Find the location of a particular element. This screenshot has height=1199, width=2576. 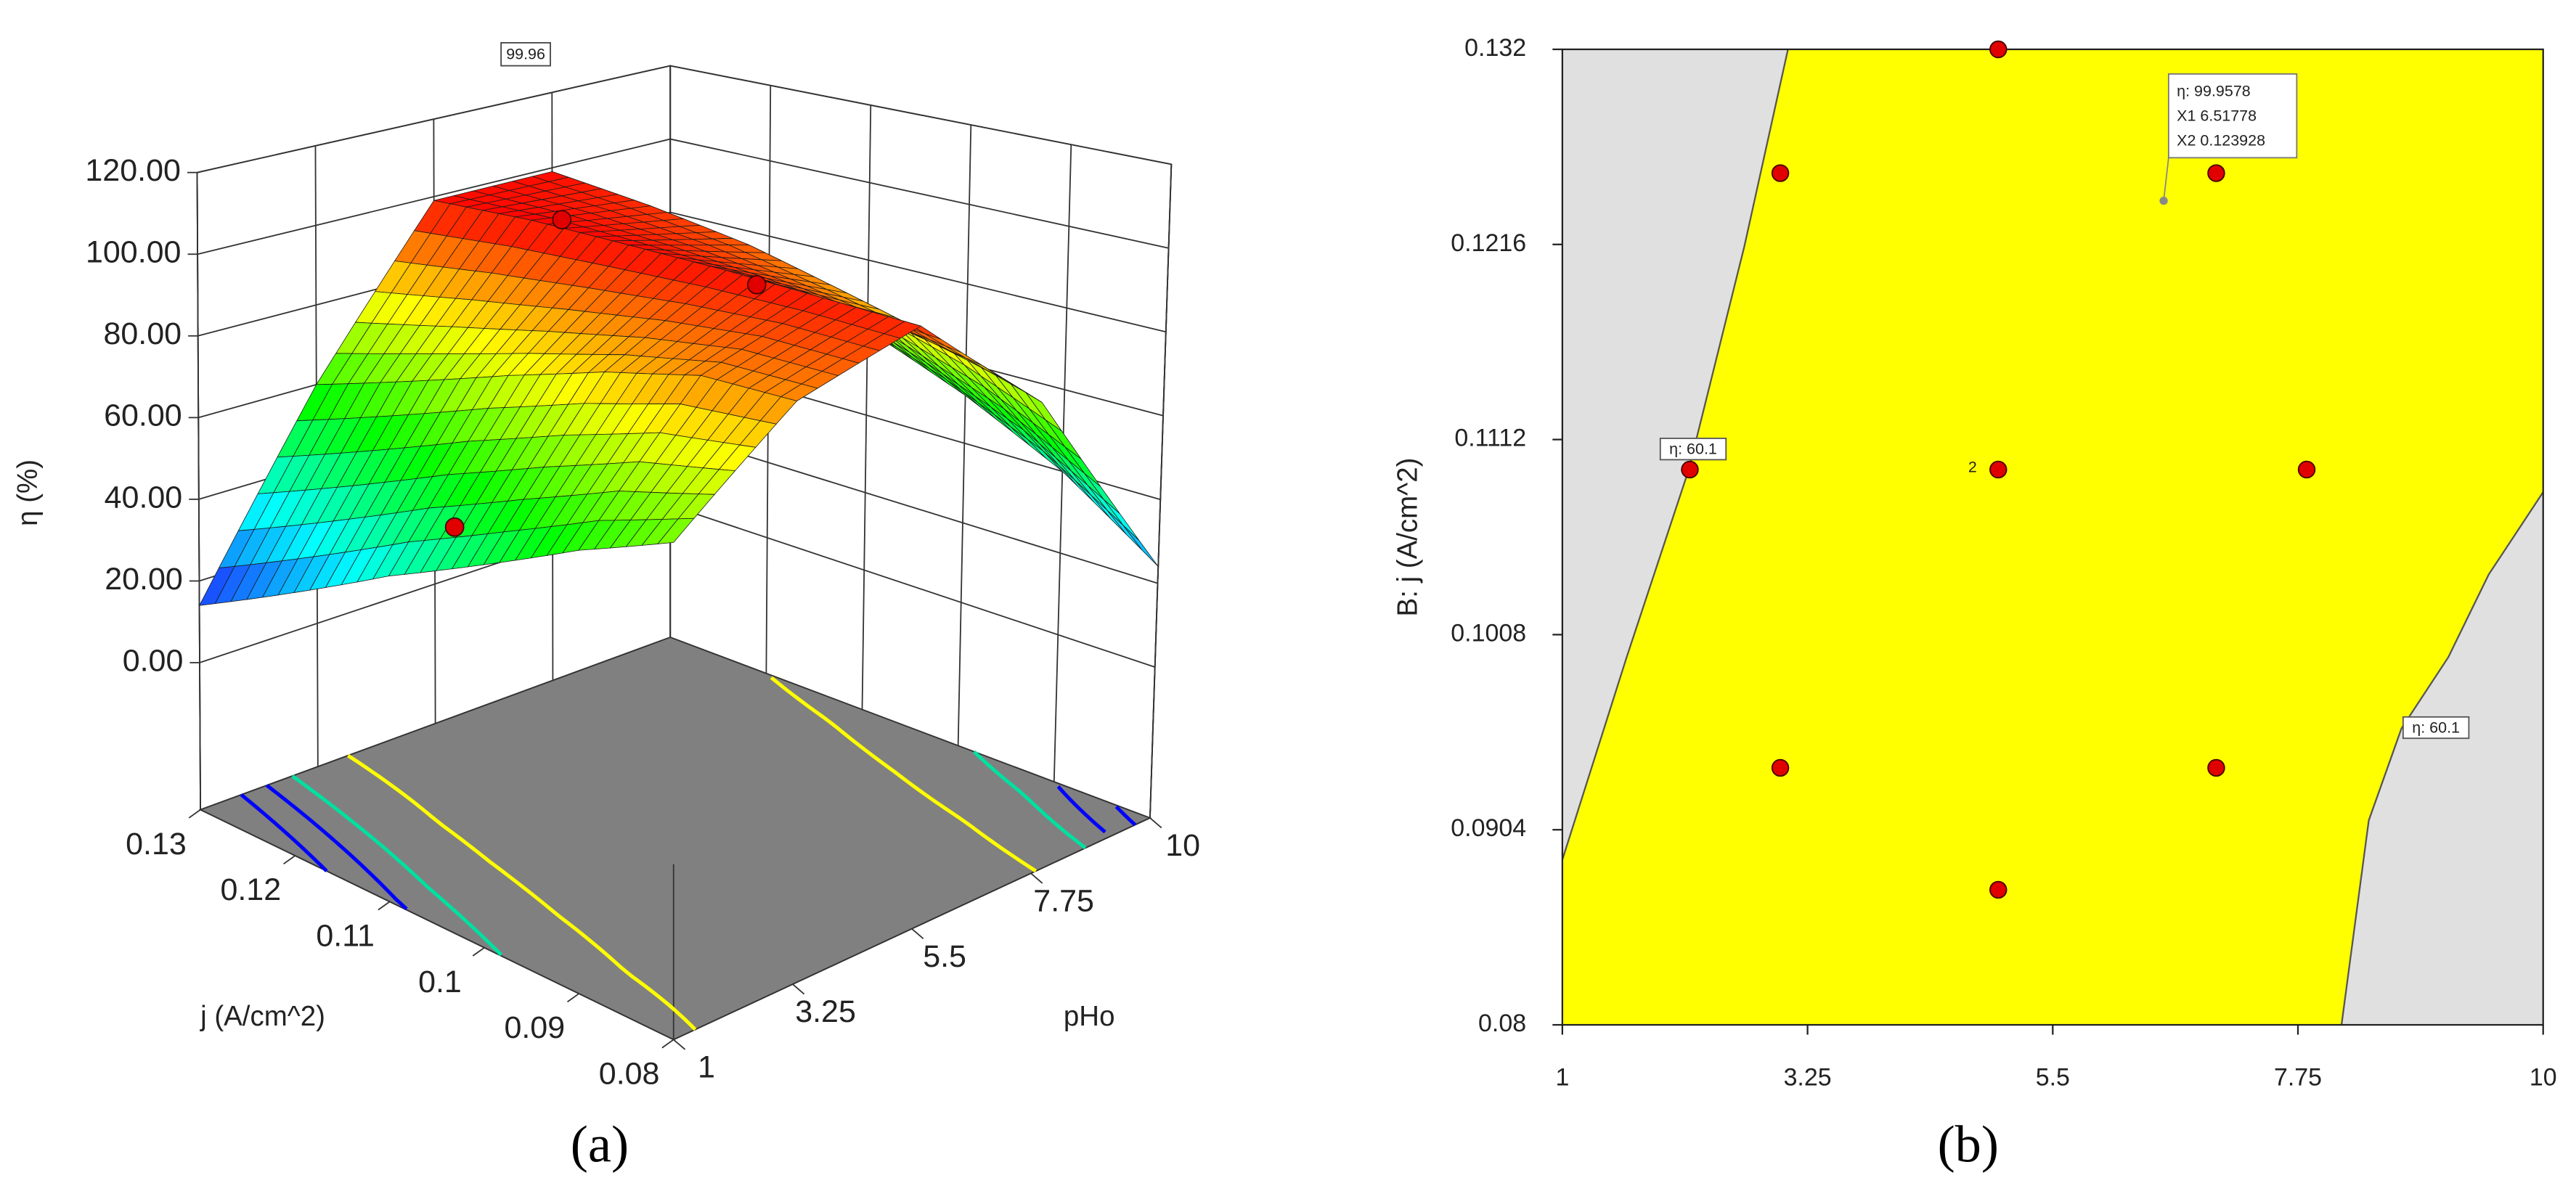

z-tick-label: 40.00 is located at coordinates (144, 497).